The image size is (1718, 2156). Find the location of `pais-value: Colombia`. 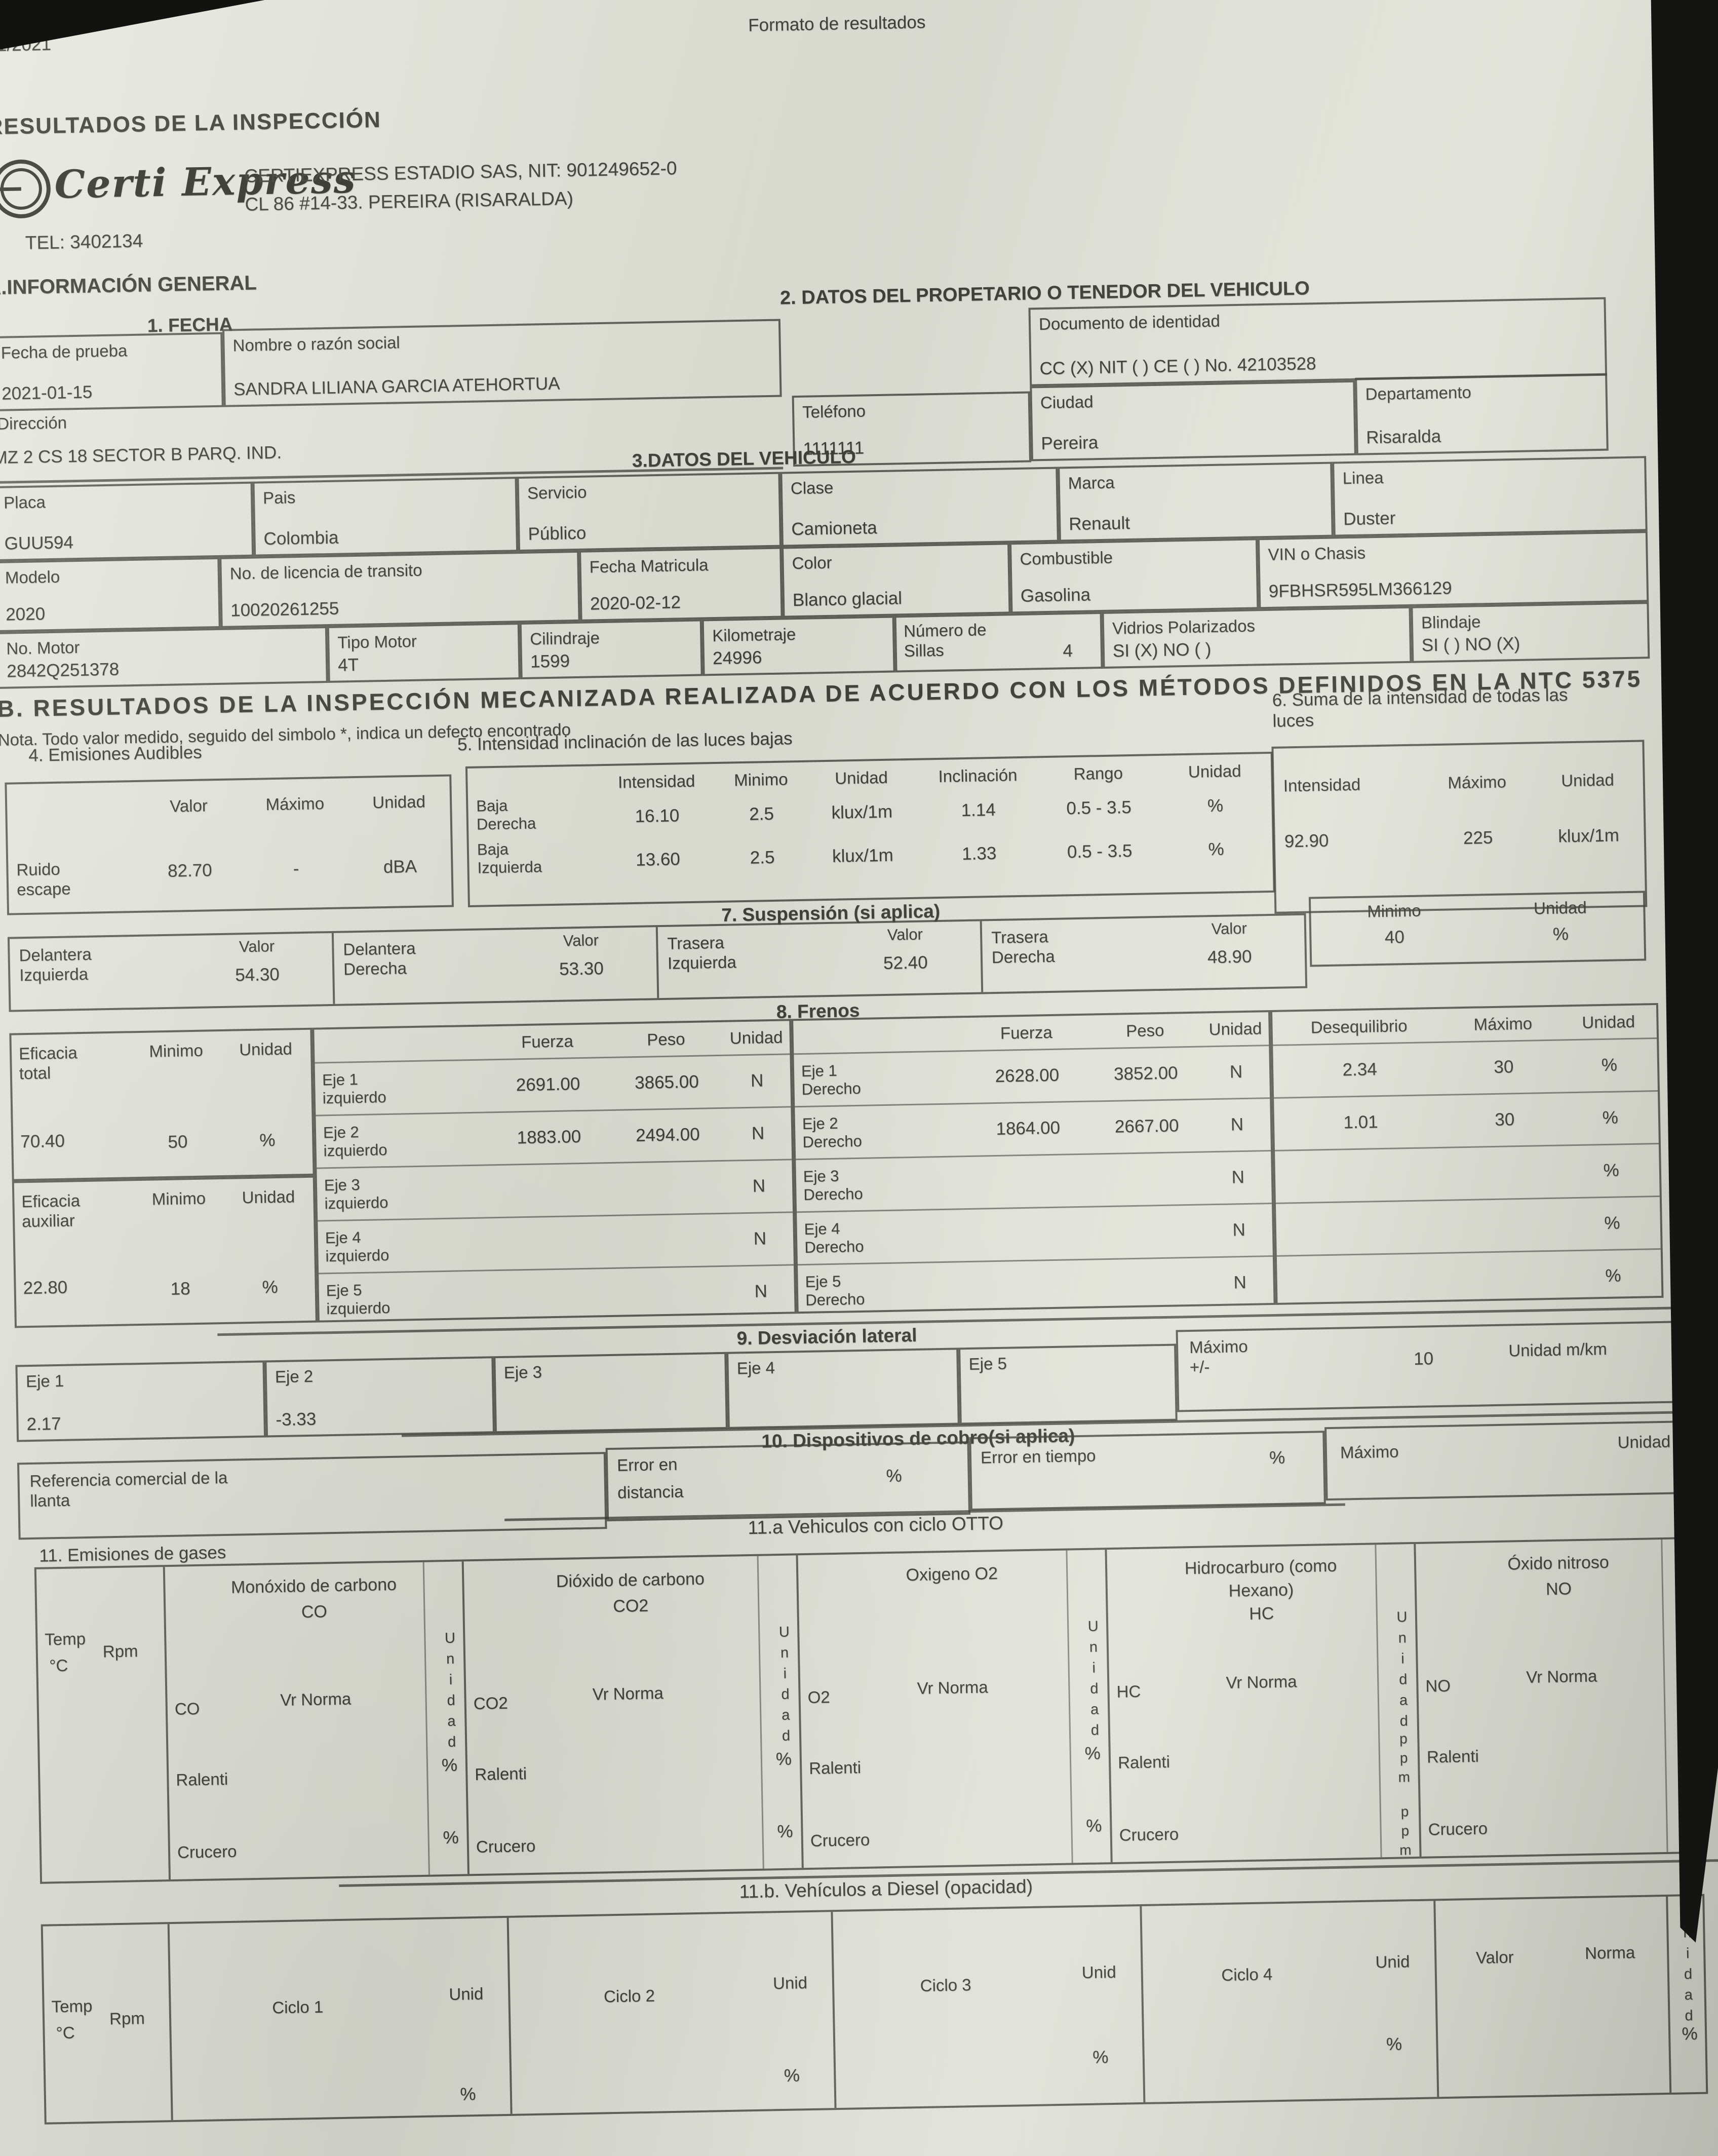

pais-value: Colombia is located at coordinates (301, 538).